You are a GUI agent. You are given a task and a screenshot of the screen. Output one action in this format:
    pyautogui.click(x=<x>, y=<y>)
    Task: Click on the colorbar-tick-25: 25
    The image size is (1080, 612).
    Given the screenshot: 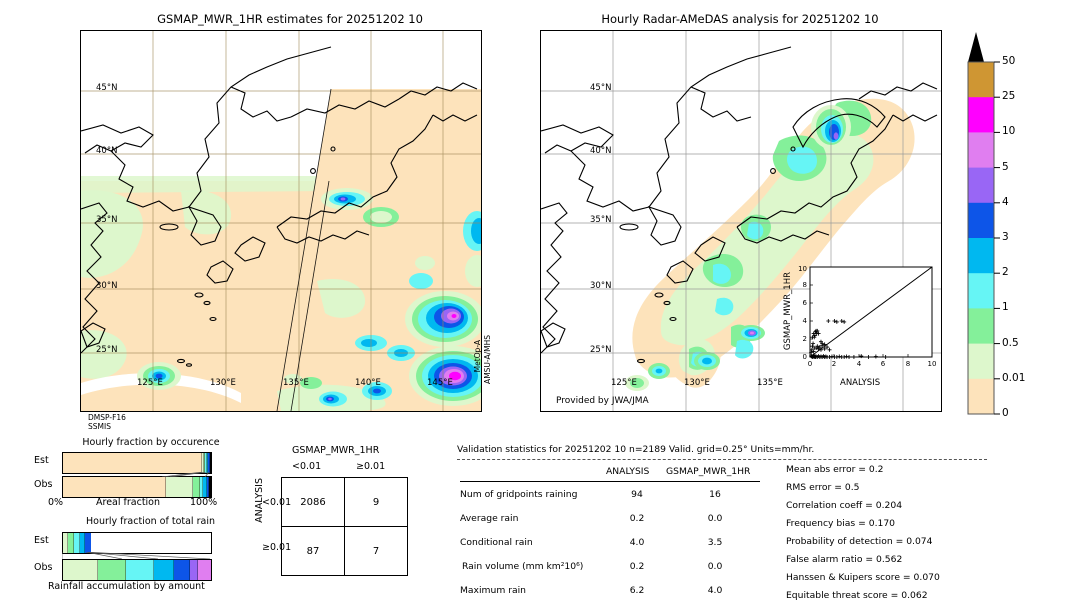 What is the action you would take?
    pyautogui.click(x=1009, y=96)
    